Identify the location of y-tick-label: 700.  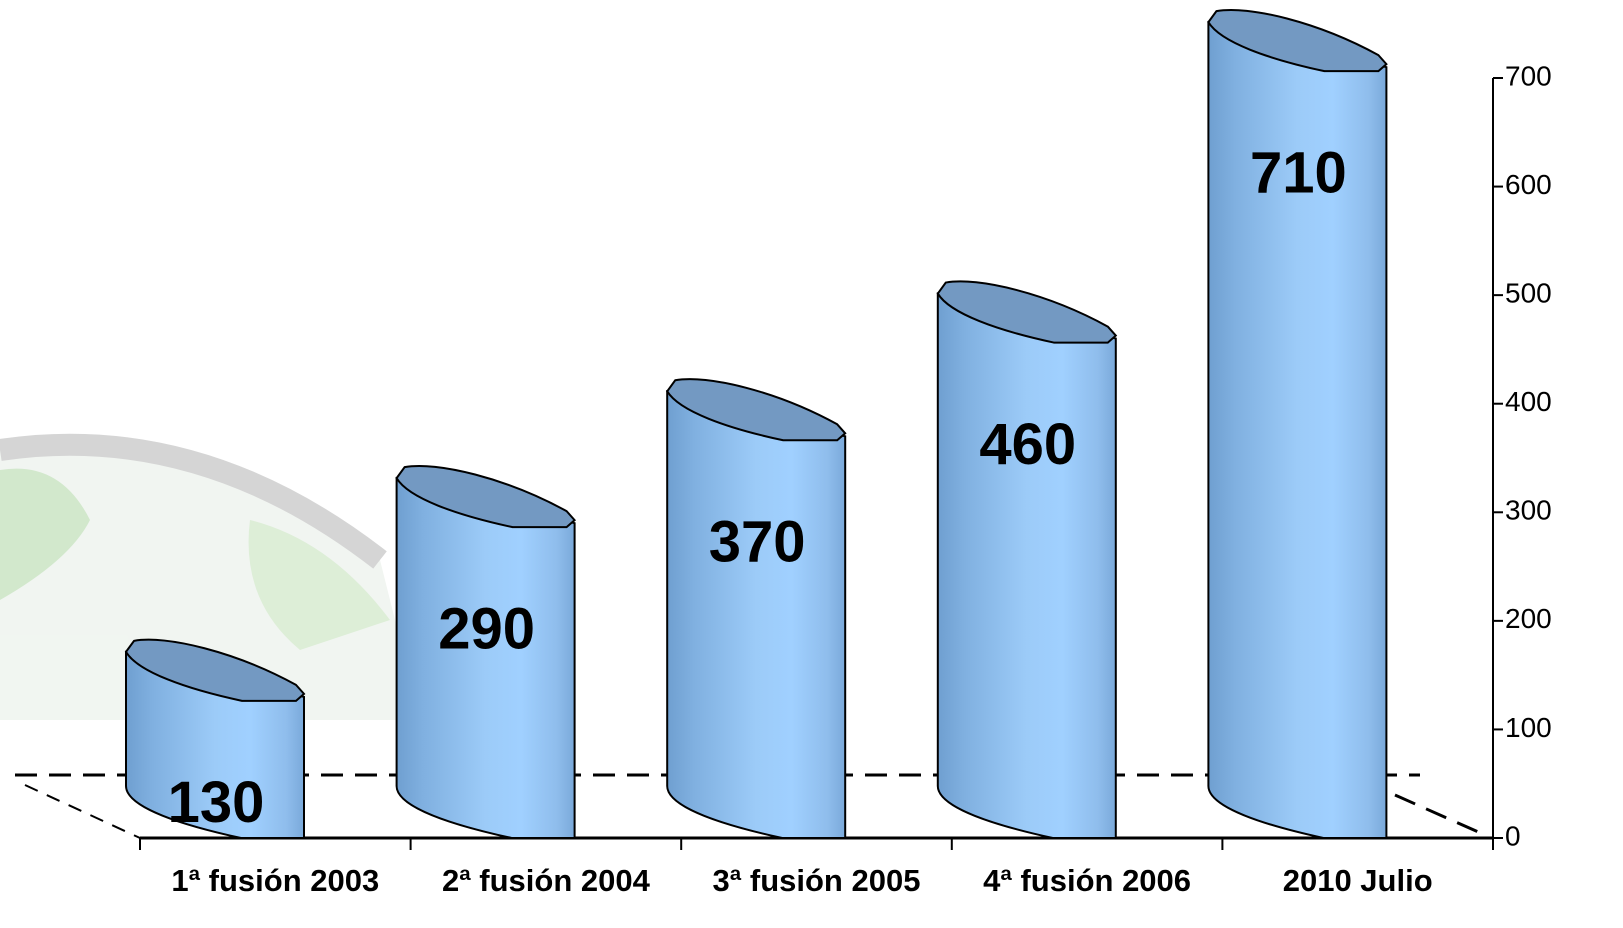
(1528, 75).